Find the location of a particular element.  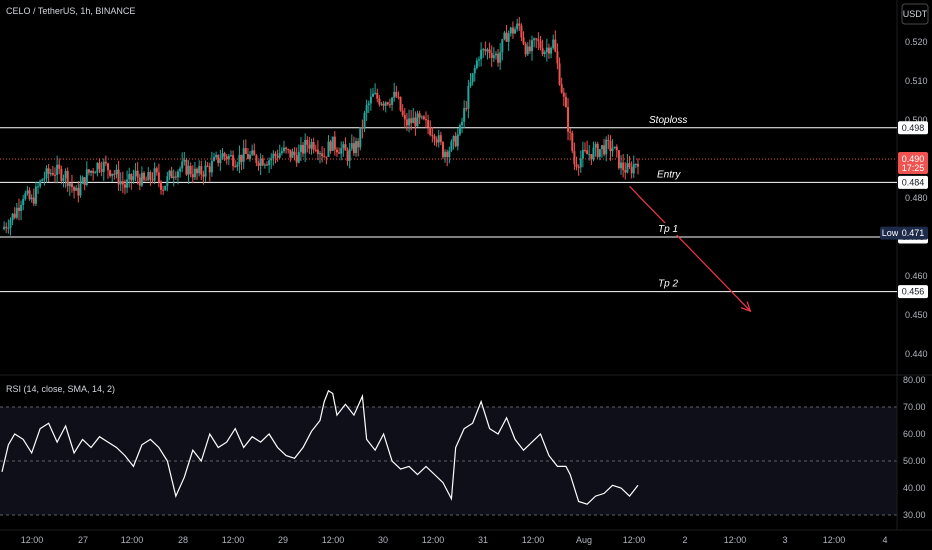

symbol-title: CELO / TetherUS, 1h, BINANCE is located at coordinates (70, 11).